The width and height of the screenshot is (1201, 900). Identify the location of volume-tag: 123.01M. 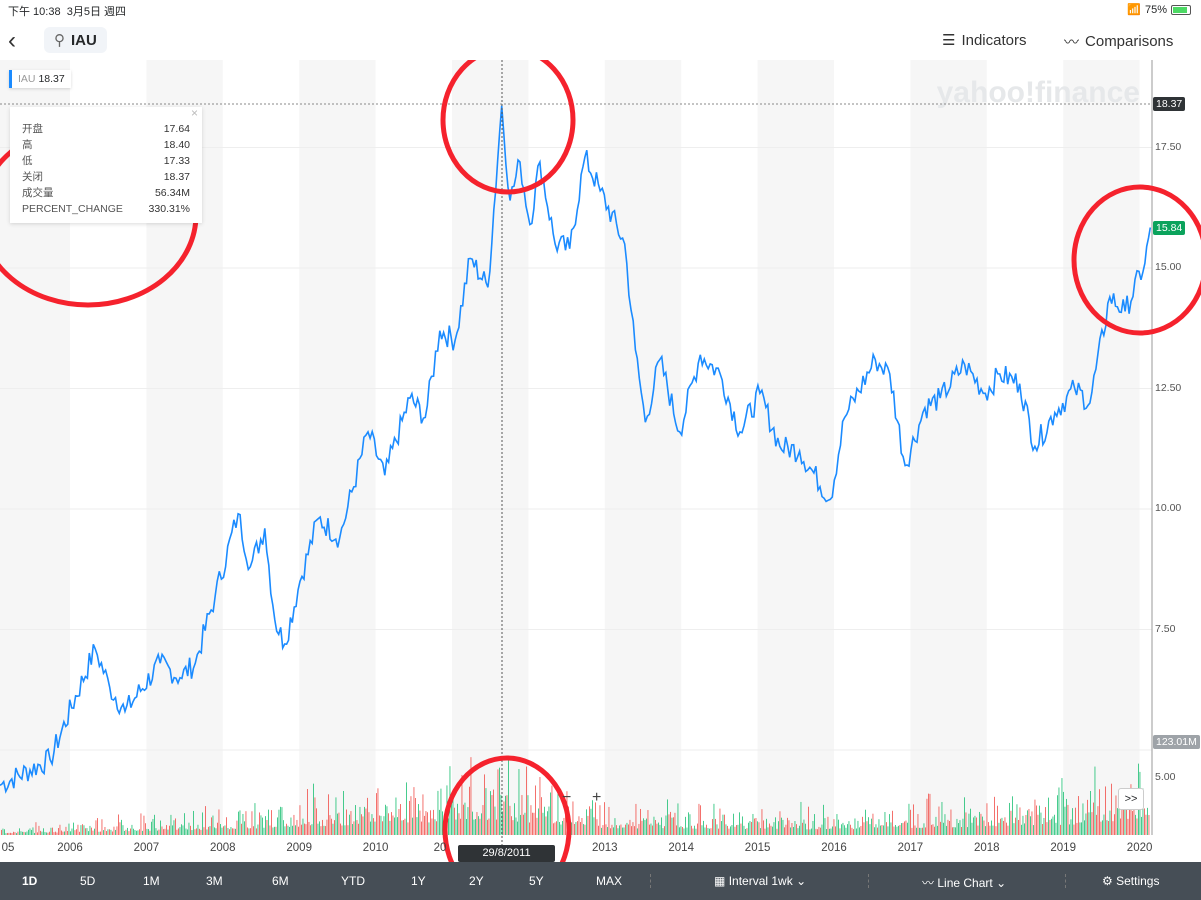
(1176, 742).